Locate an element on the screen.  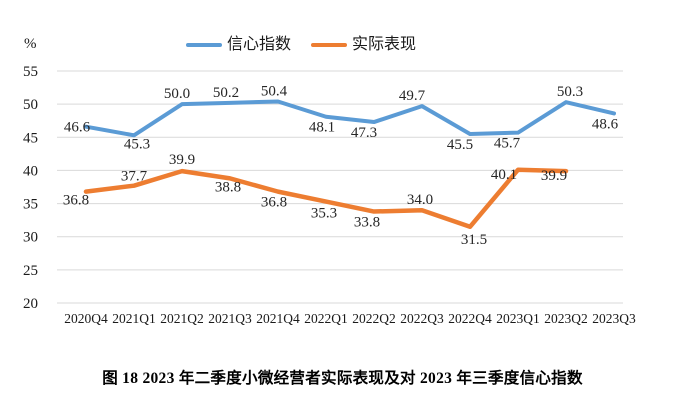
actual-performance-data-label: 35.3 is located at coordinates (324, 214).